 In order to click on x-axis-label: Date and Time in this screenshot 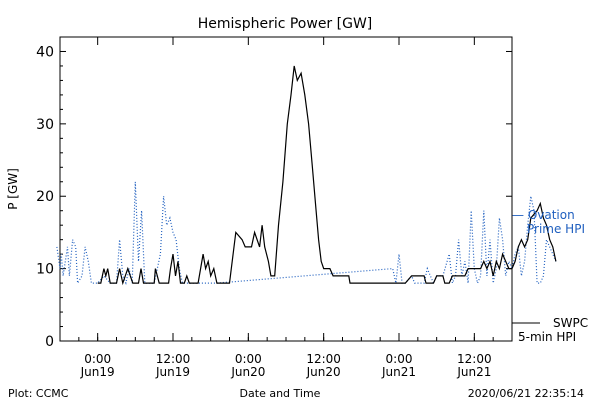, I will do `click(280, 393)`.